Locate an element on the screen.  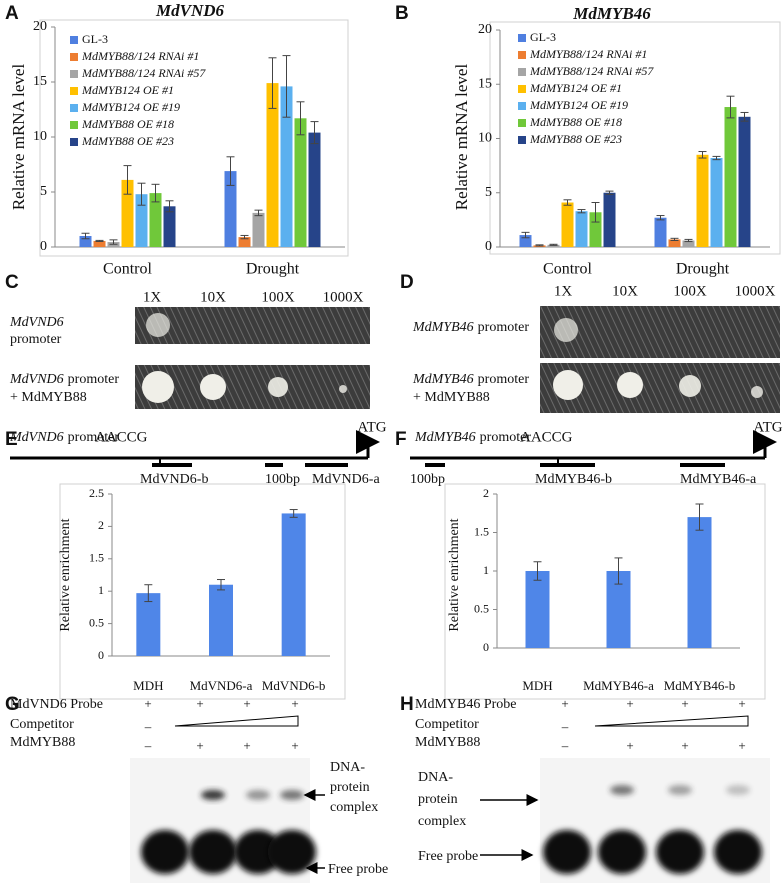
gene-label: MdMYB46 promoter is located at coordinates (470, 379).